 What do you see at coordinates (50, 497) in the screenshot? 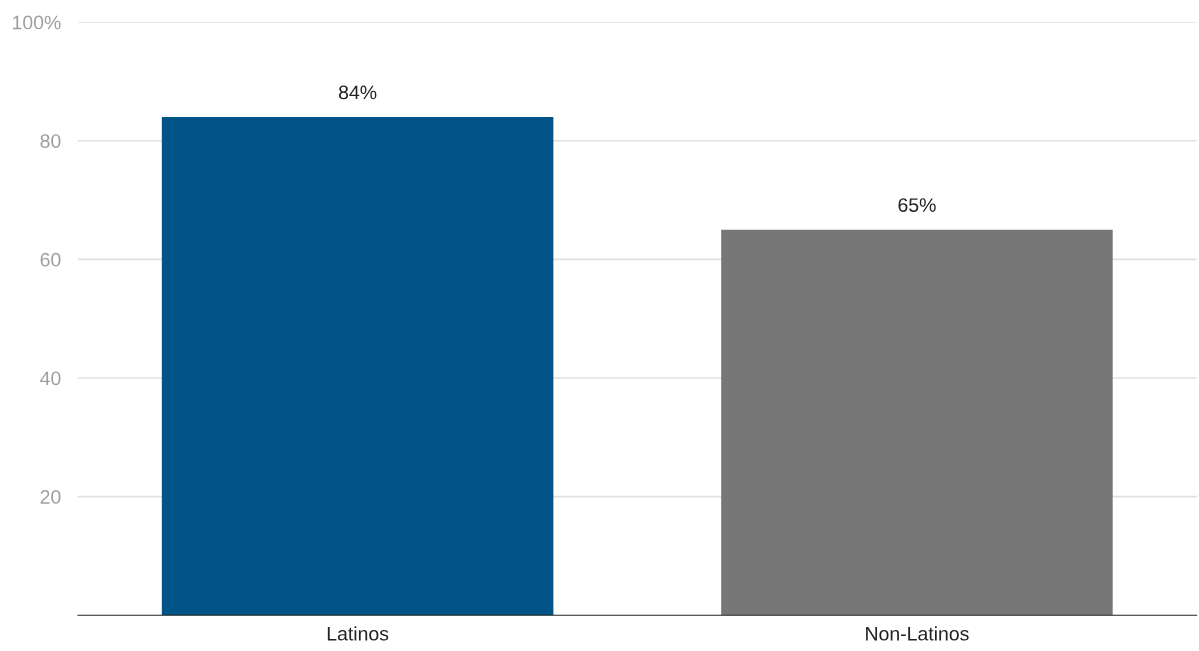
I see `y-tick-label: 20` at bounding box center [50, 497].